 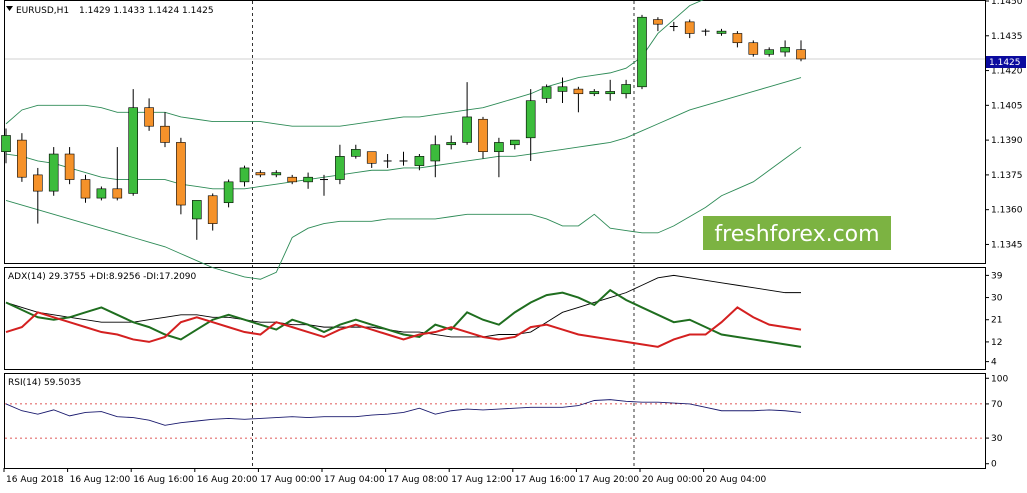 I want to click on rsi-tick-label: 30, so click(x=997, y=439).